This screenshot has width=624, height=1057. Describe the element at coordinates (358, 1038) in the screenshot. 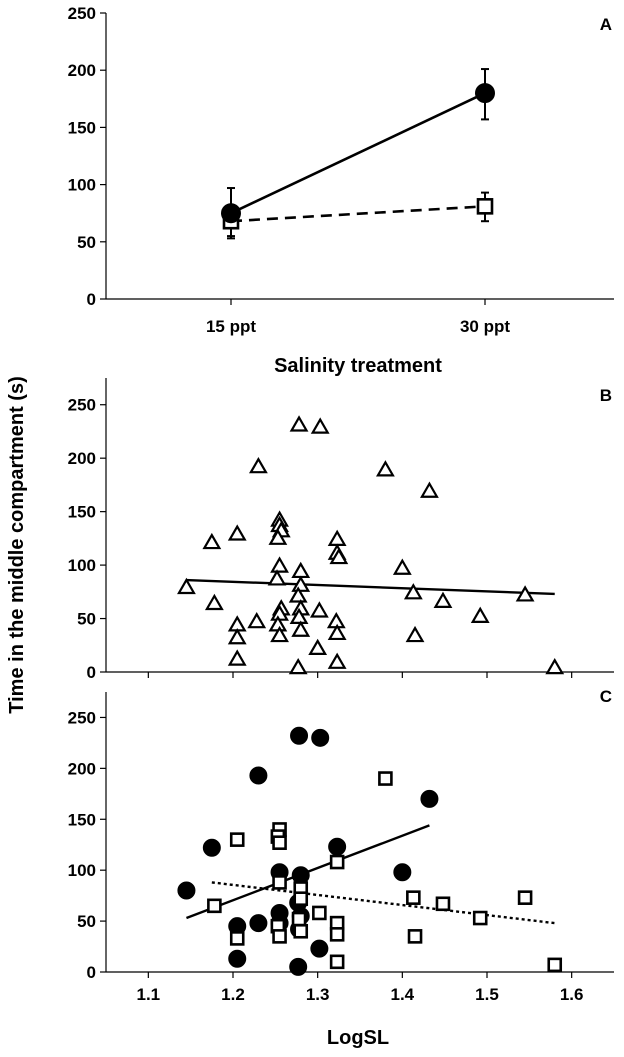

I see `panel-c-x-axis-title: LogSL` at that location.